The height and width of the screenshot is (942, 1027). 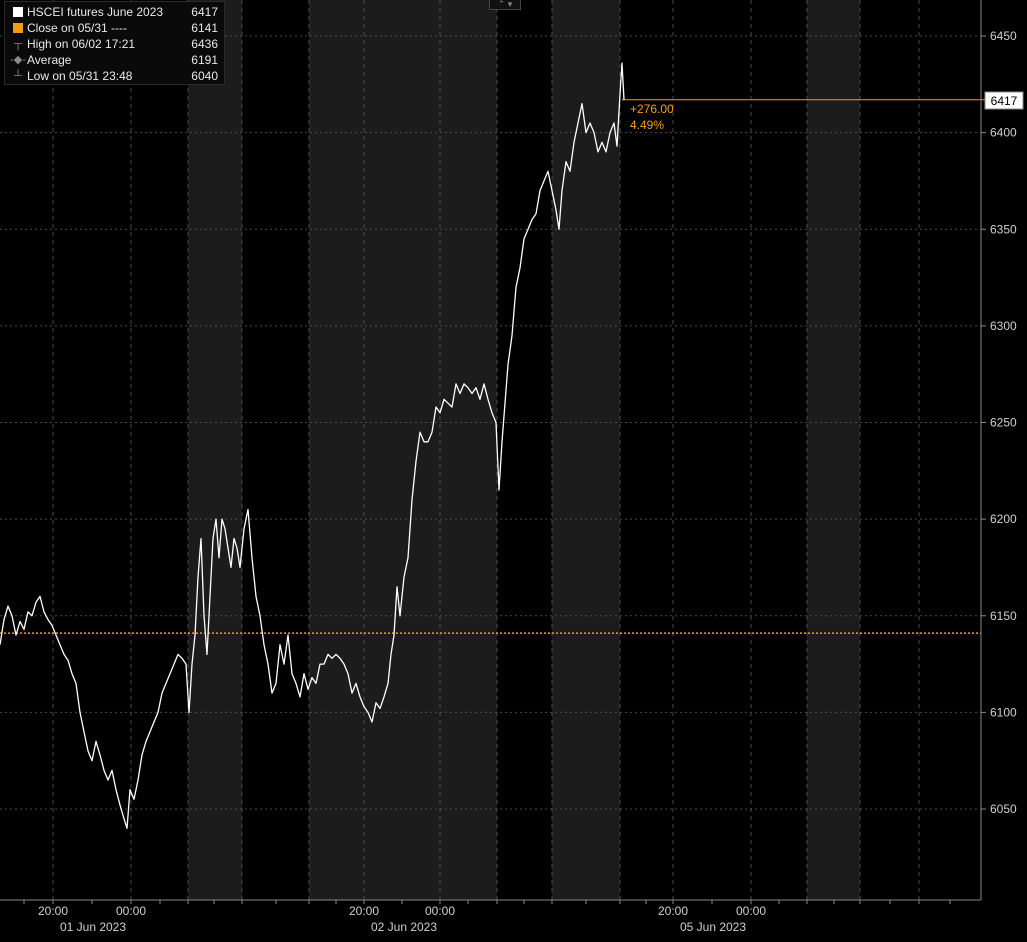 What do you see at coordinates (93, 927) in the screenshot?
I see `x-date-label: 01 Jun 2023` at bounding box center [93, 927].